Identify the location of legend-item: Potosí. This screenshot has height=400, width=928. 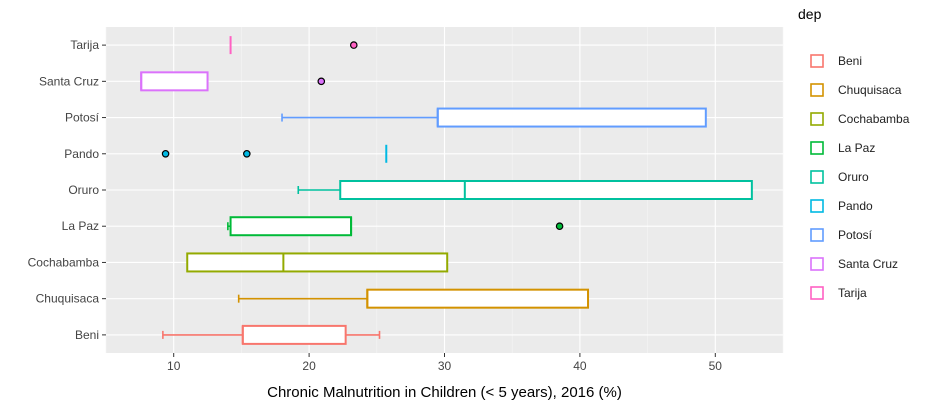
(841, 235).